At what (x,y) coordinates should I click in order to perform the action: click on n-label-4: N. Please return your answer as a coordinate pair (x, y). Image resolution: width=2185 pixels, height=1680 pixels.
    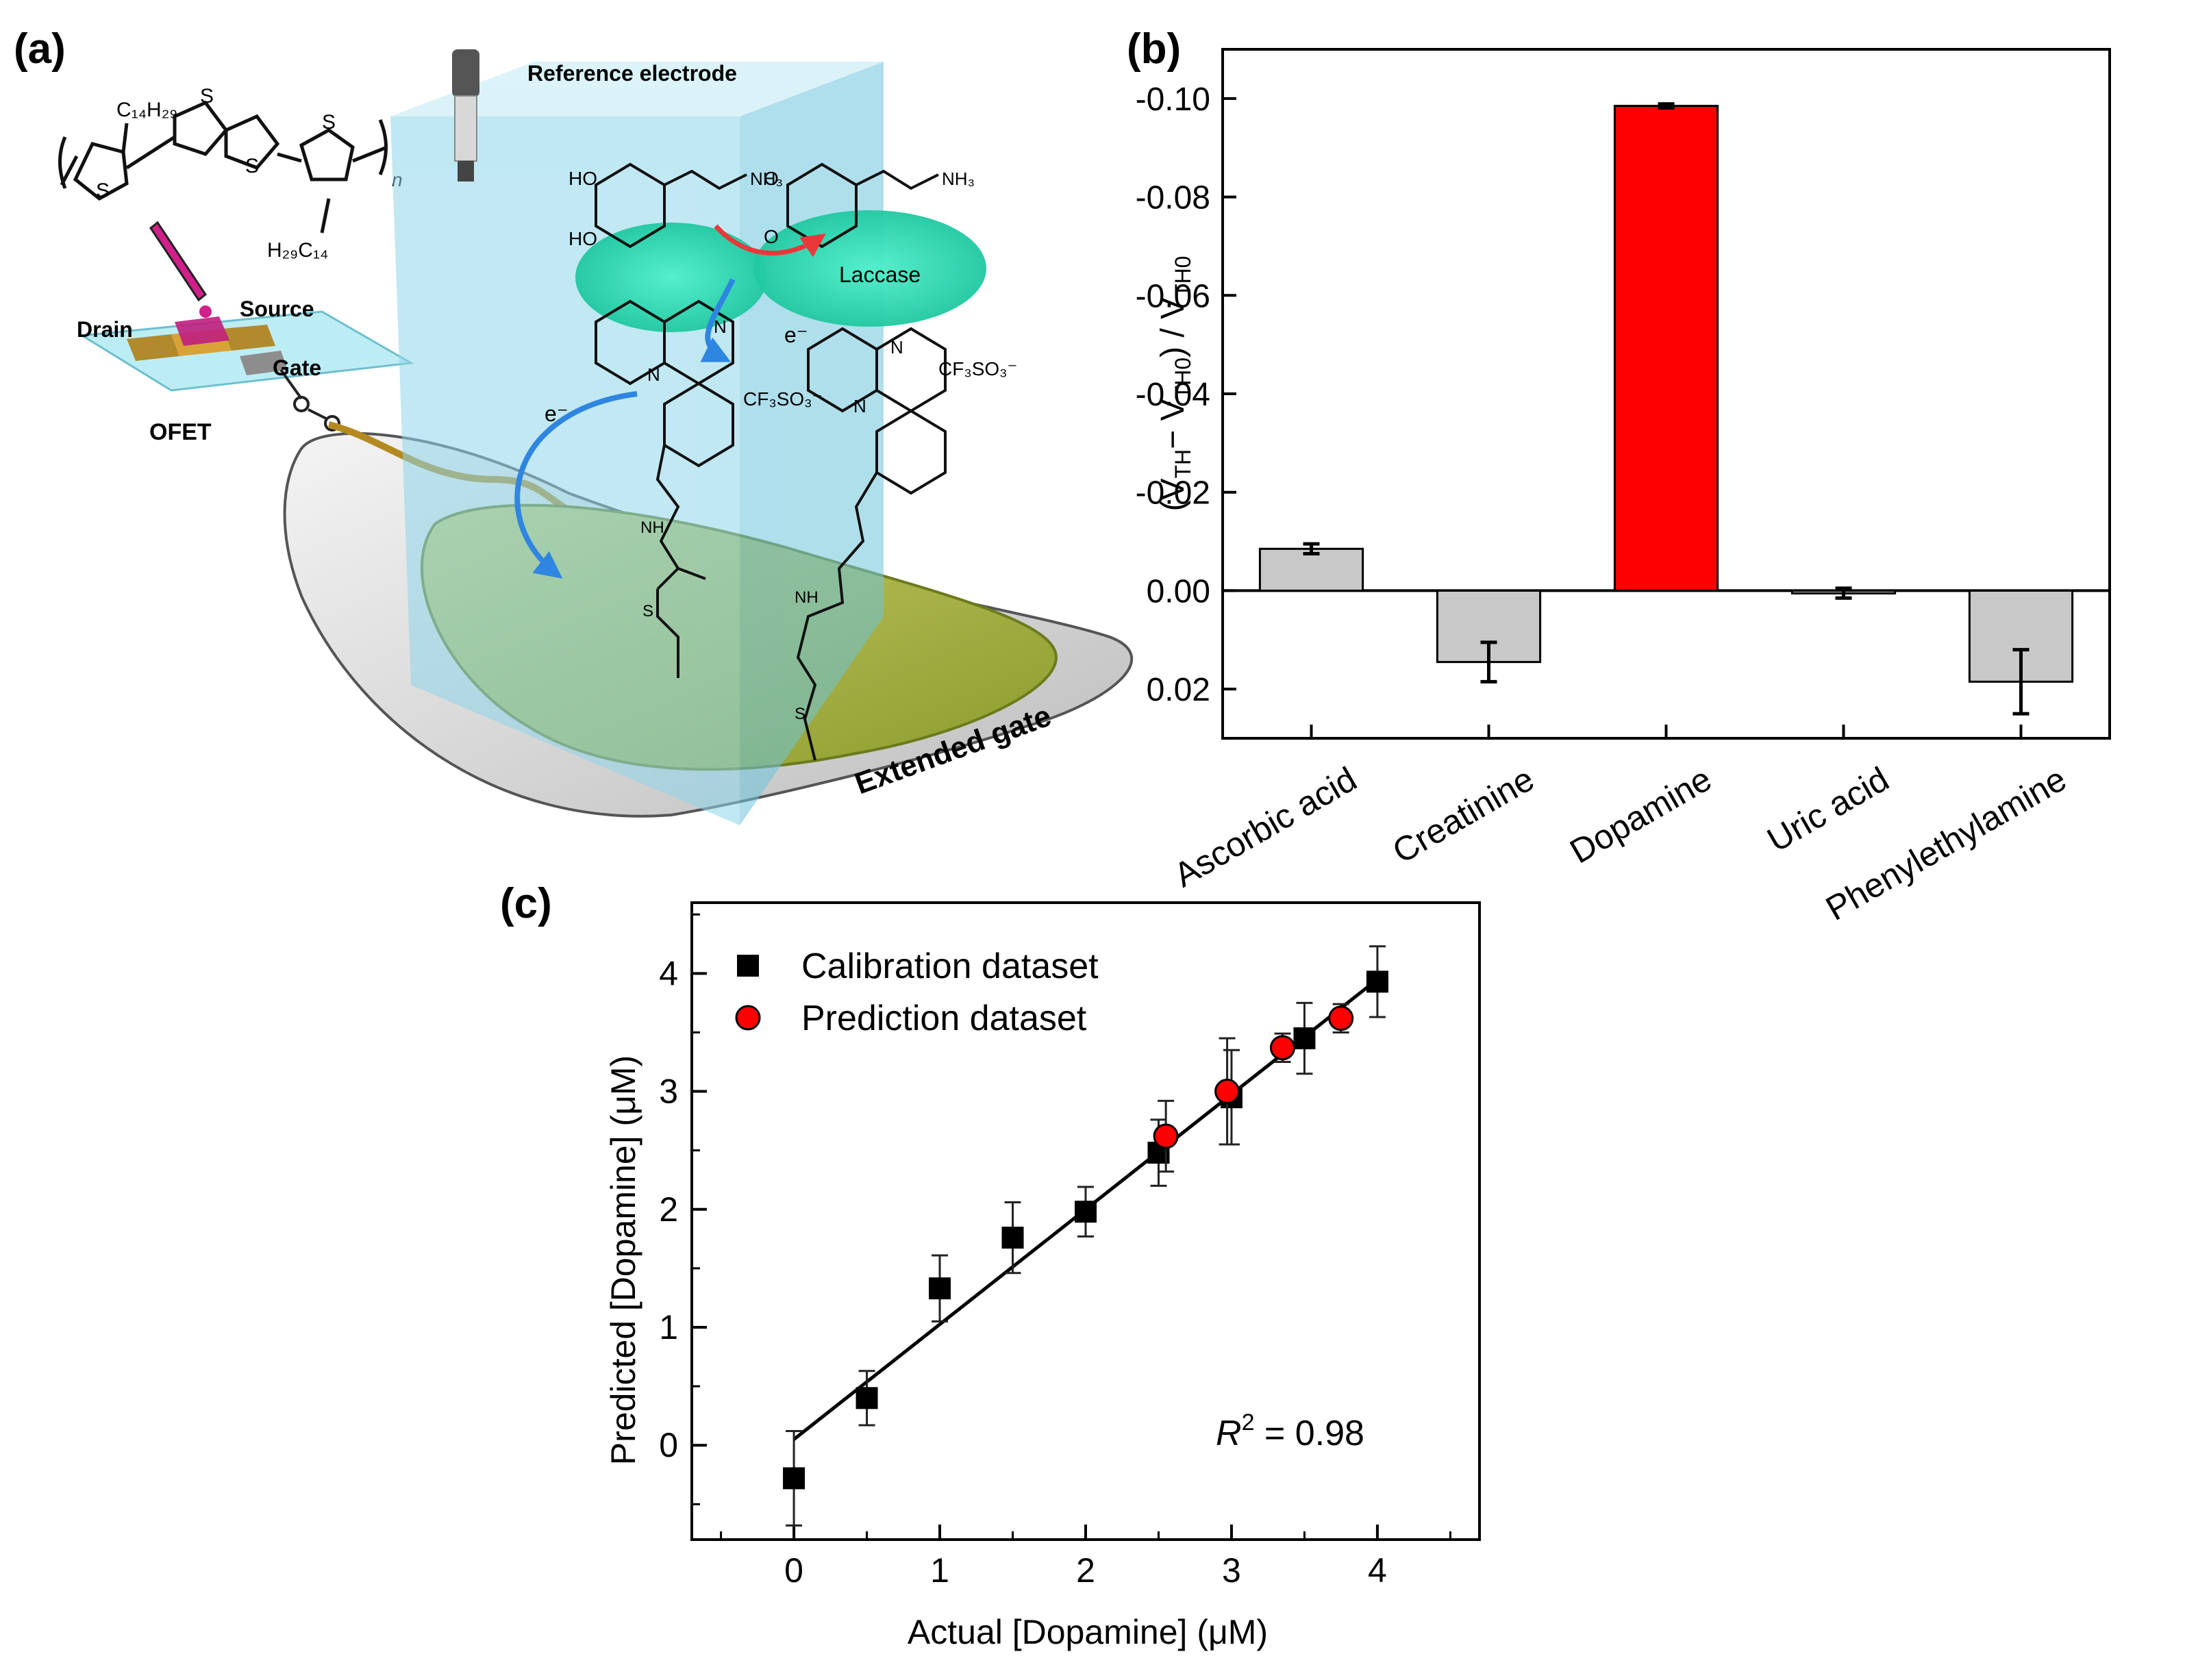
    Looking at the image, I should click on (859, 406).